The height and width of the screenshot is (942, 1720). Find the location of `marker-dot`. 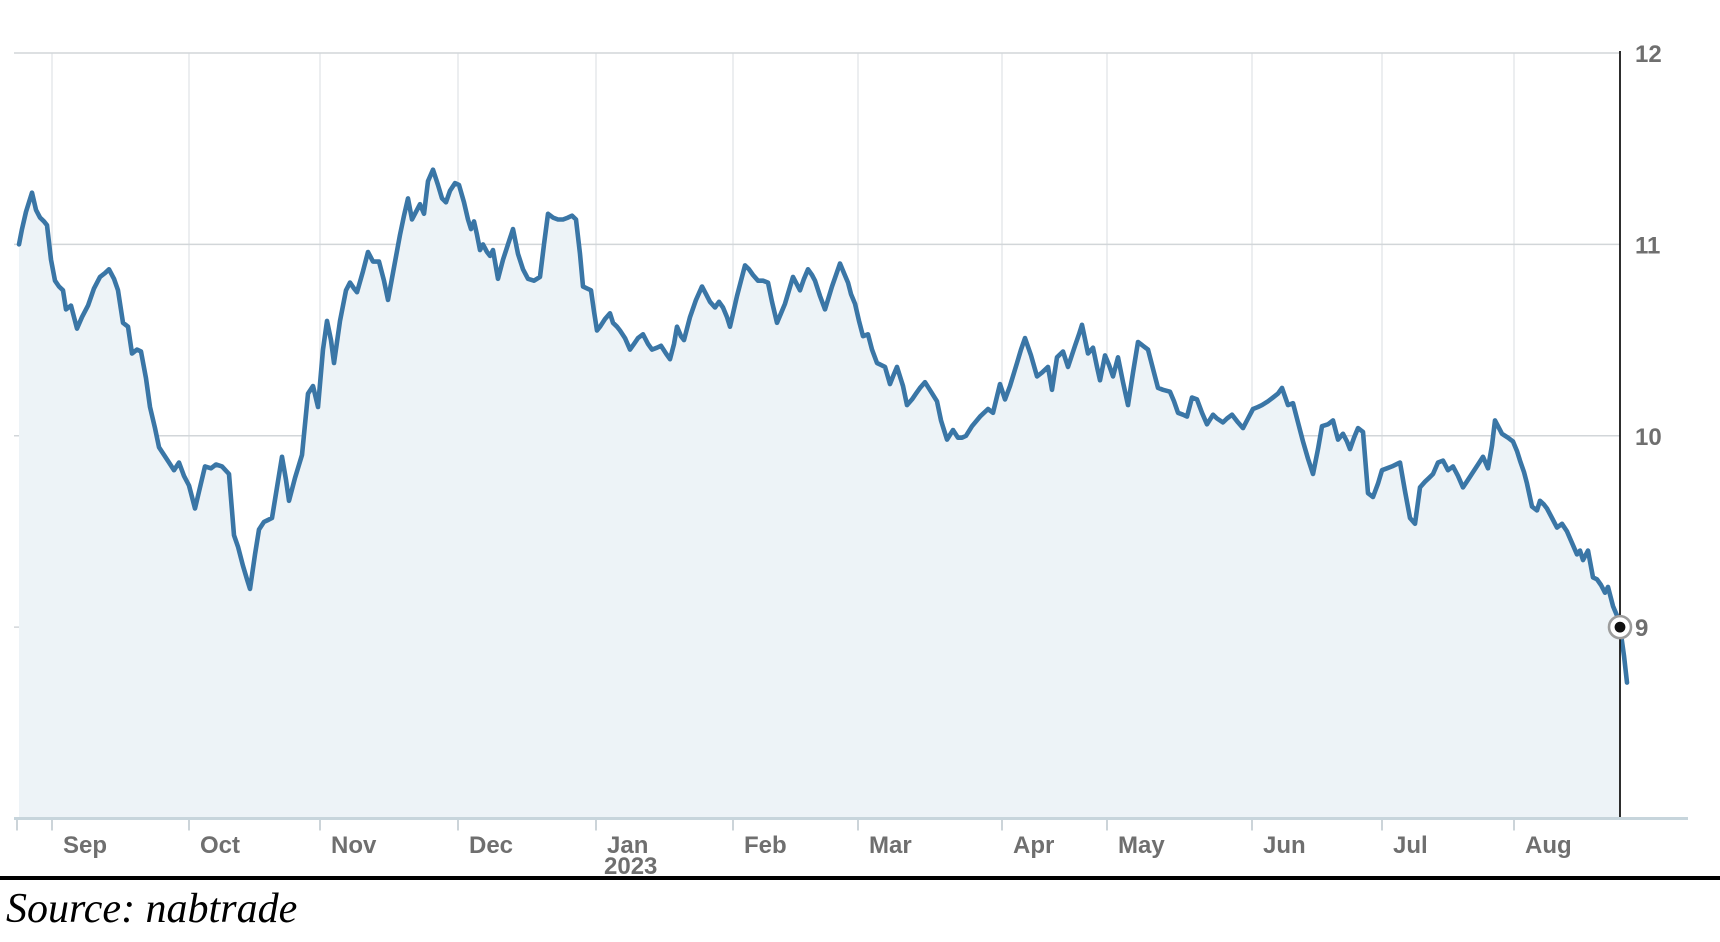

marker-dot is located at coordinates (1620, 627).